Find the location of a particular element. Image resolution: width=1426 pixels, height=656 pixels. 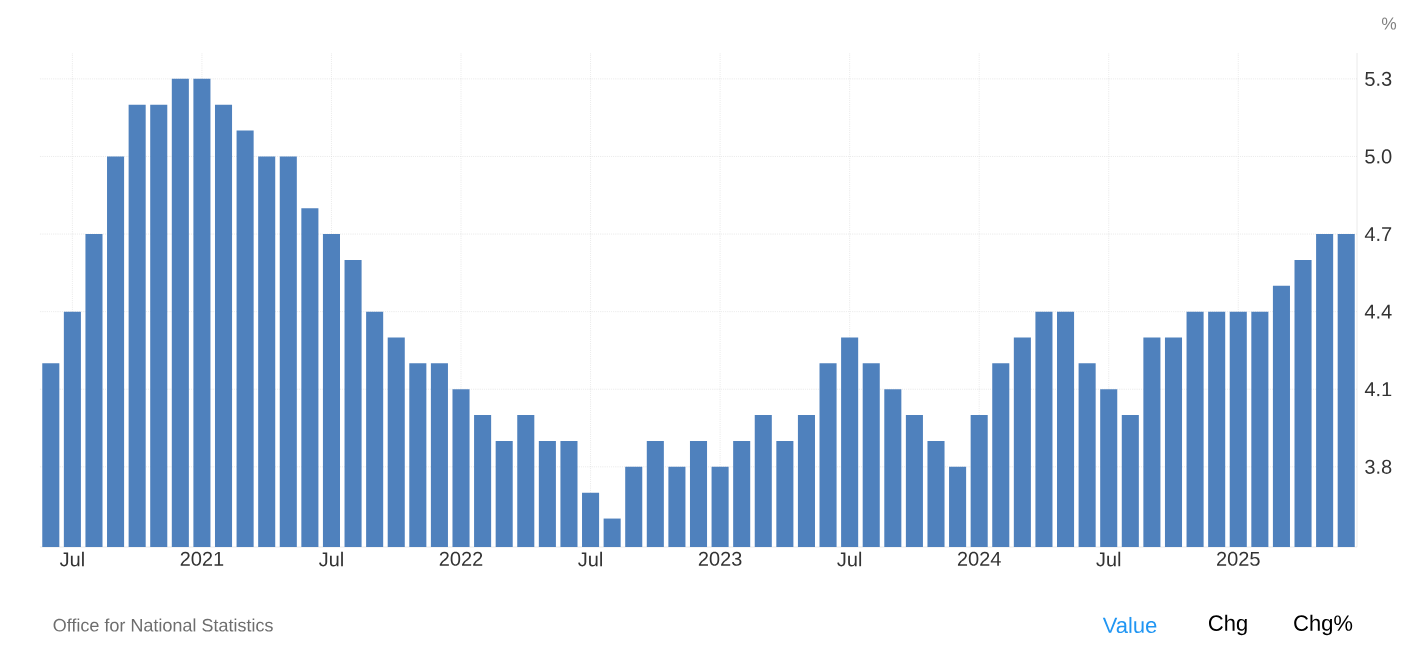

y-axis-title: % is located at coordinates (1389, 23).